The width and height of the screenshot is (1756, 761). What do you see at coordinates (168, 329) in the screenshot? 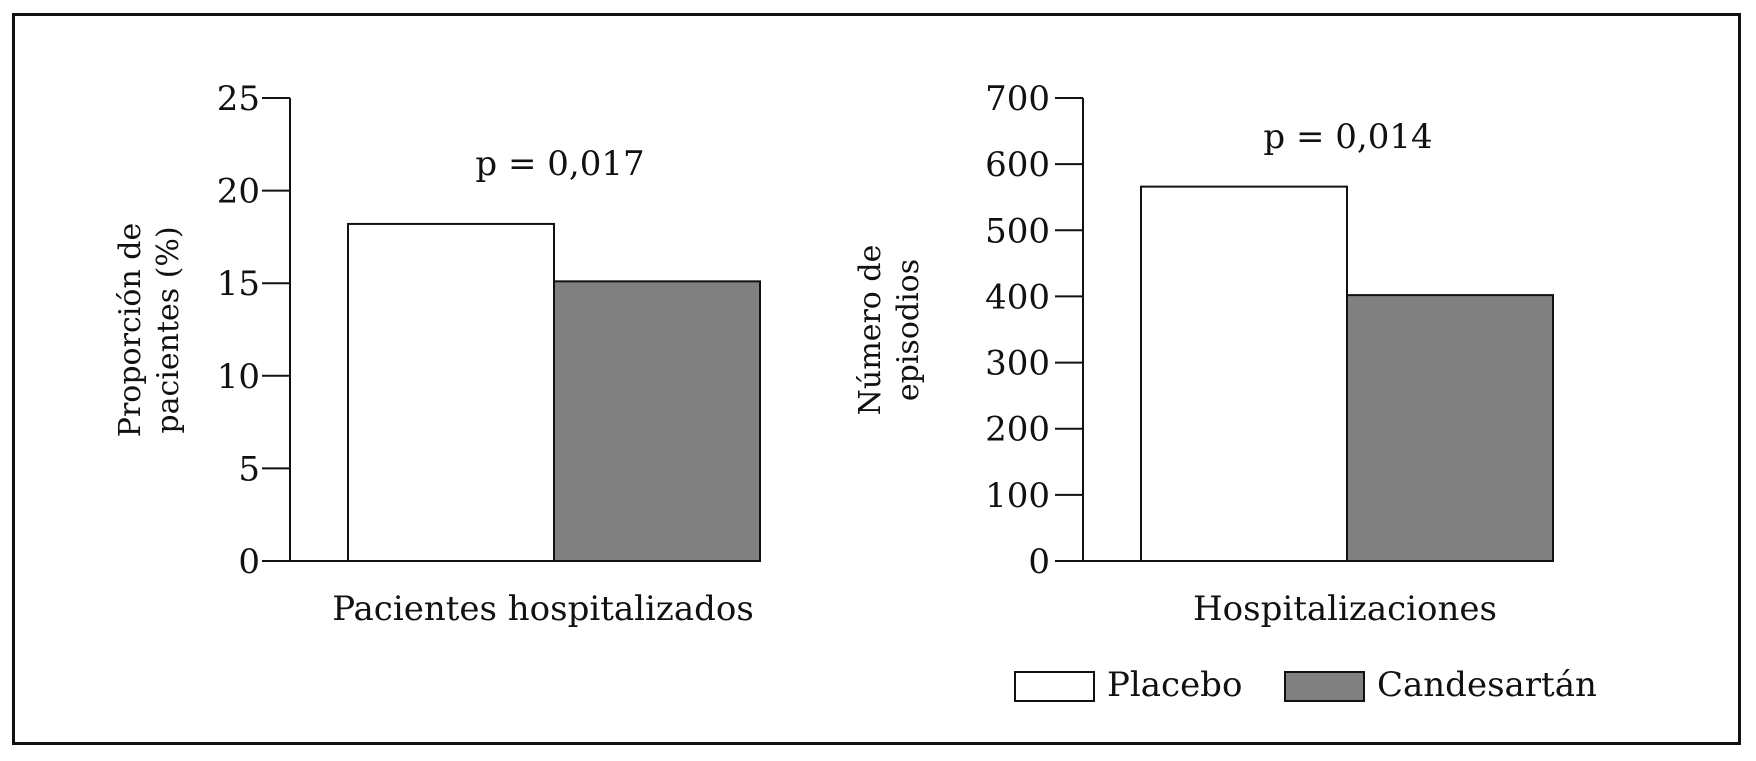
I see `y-axis-label-line: pacientes (%)` at bounding box center [168, 329].